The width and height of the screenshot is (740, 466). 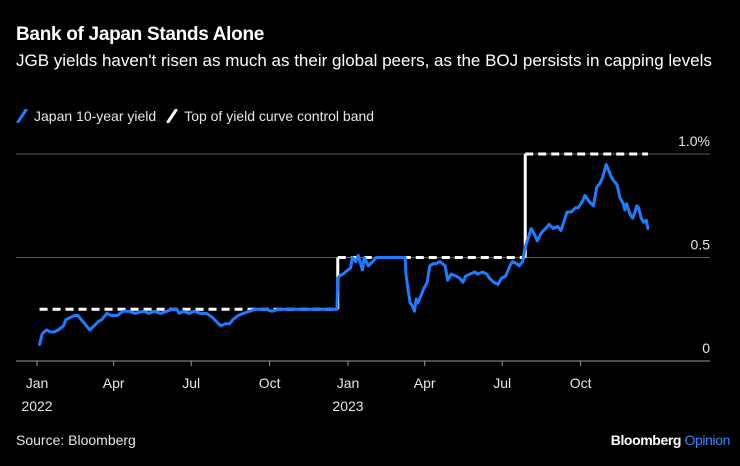 What do you see at coordinates (646, 440) in the screenshot?
I see `brand-bloomberg: Bloomberg` at bounding box center [646, 440].